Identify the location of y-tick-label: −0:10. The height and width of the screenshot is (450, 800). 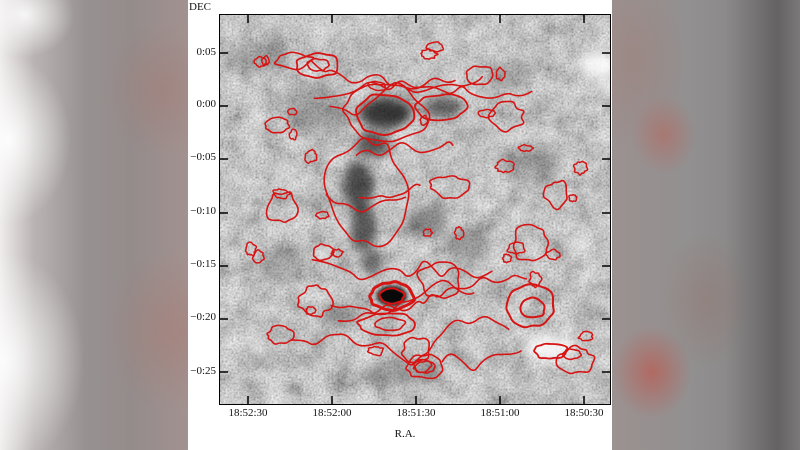
(203, 211).